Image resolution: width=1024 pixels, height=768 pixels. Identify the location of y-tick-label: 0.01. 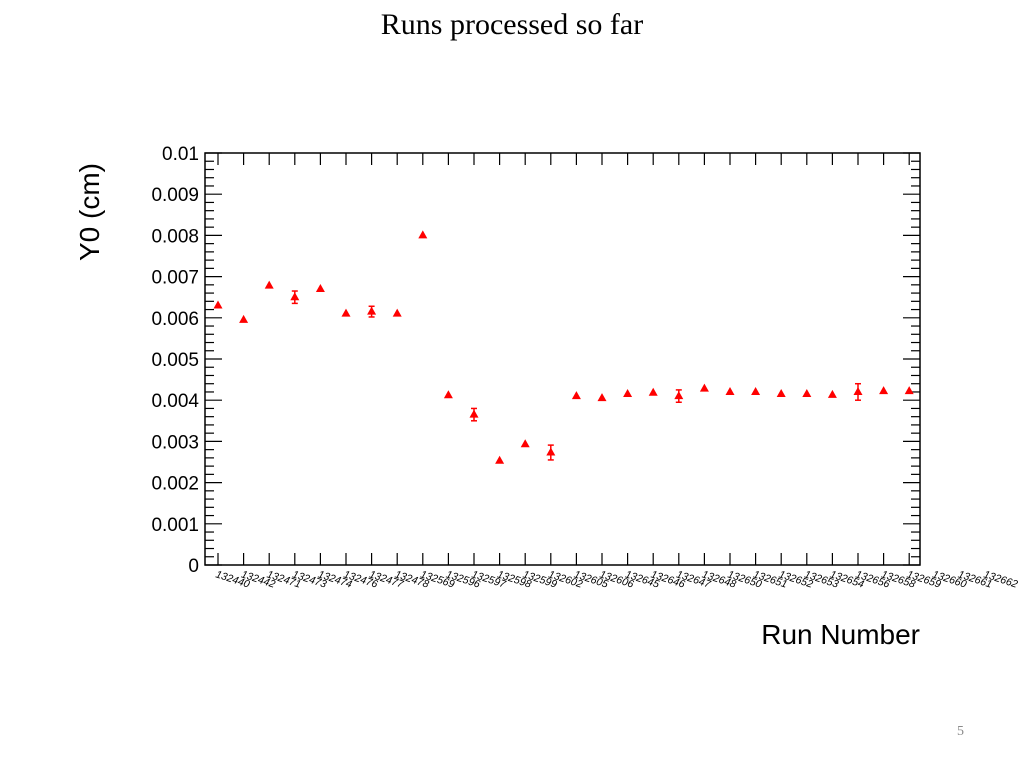
(180, 154).